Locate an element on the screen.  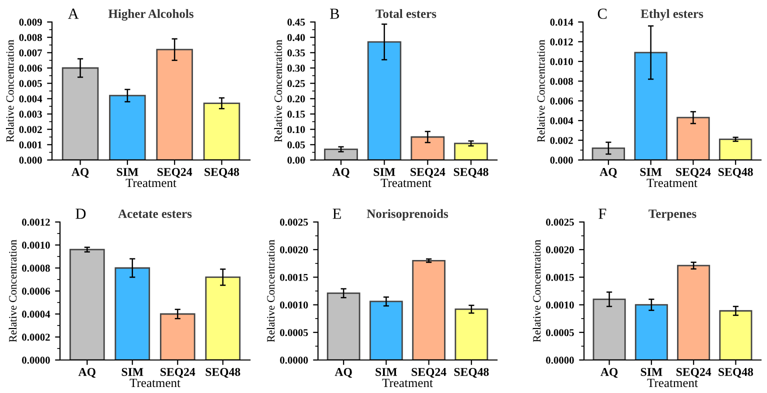
text: F is located at coordinates (602, 213).